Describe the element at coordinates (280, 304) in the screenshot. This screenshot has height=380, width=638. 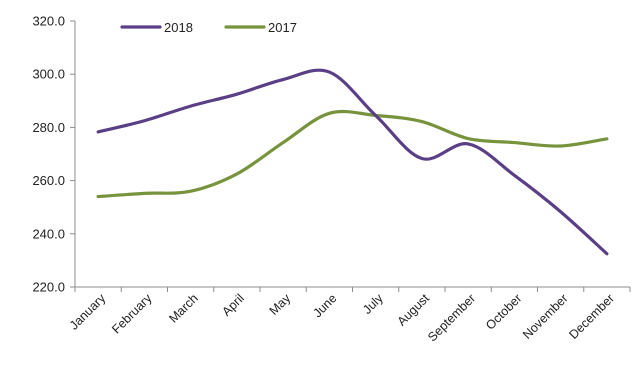
I see `x-tick-label: May` at that location.